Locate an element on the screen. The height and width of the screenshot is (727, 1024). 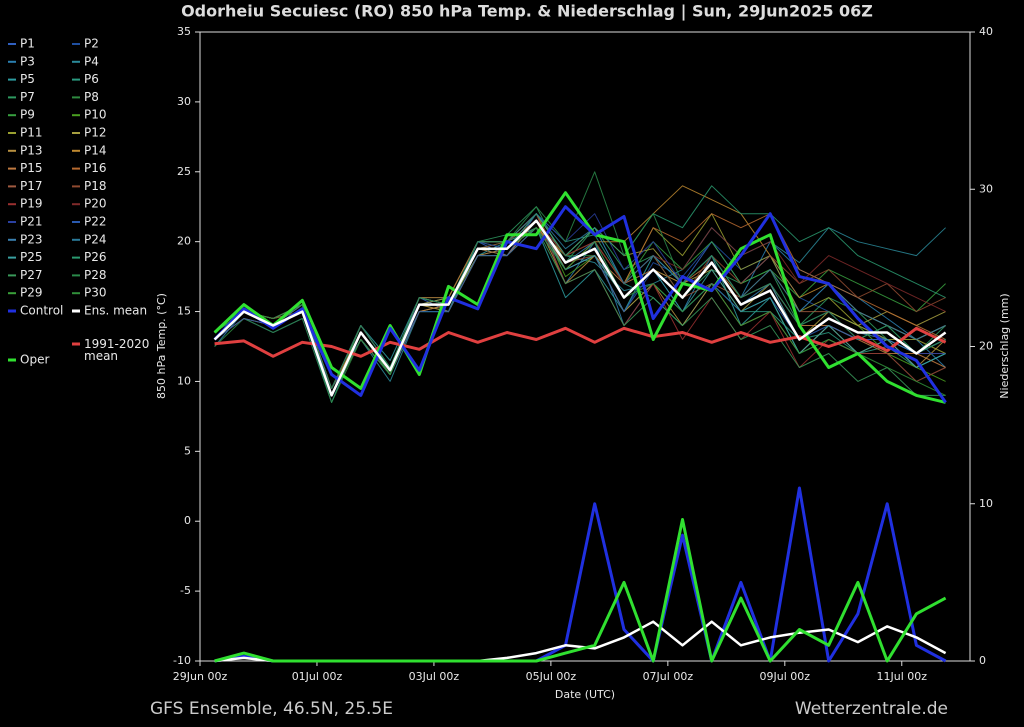
legend-label: P22 is located at coordinates (95, 222).